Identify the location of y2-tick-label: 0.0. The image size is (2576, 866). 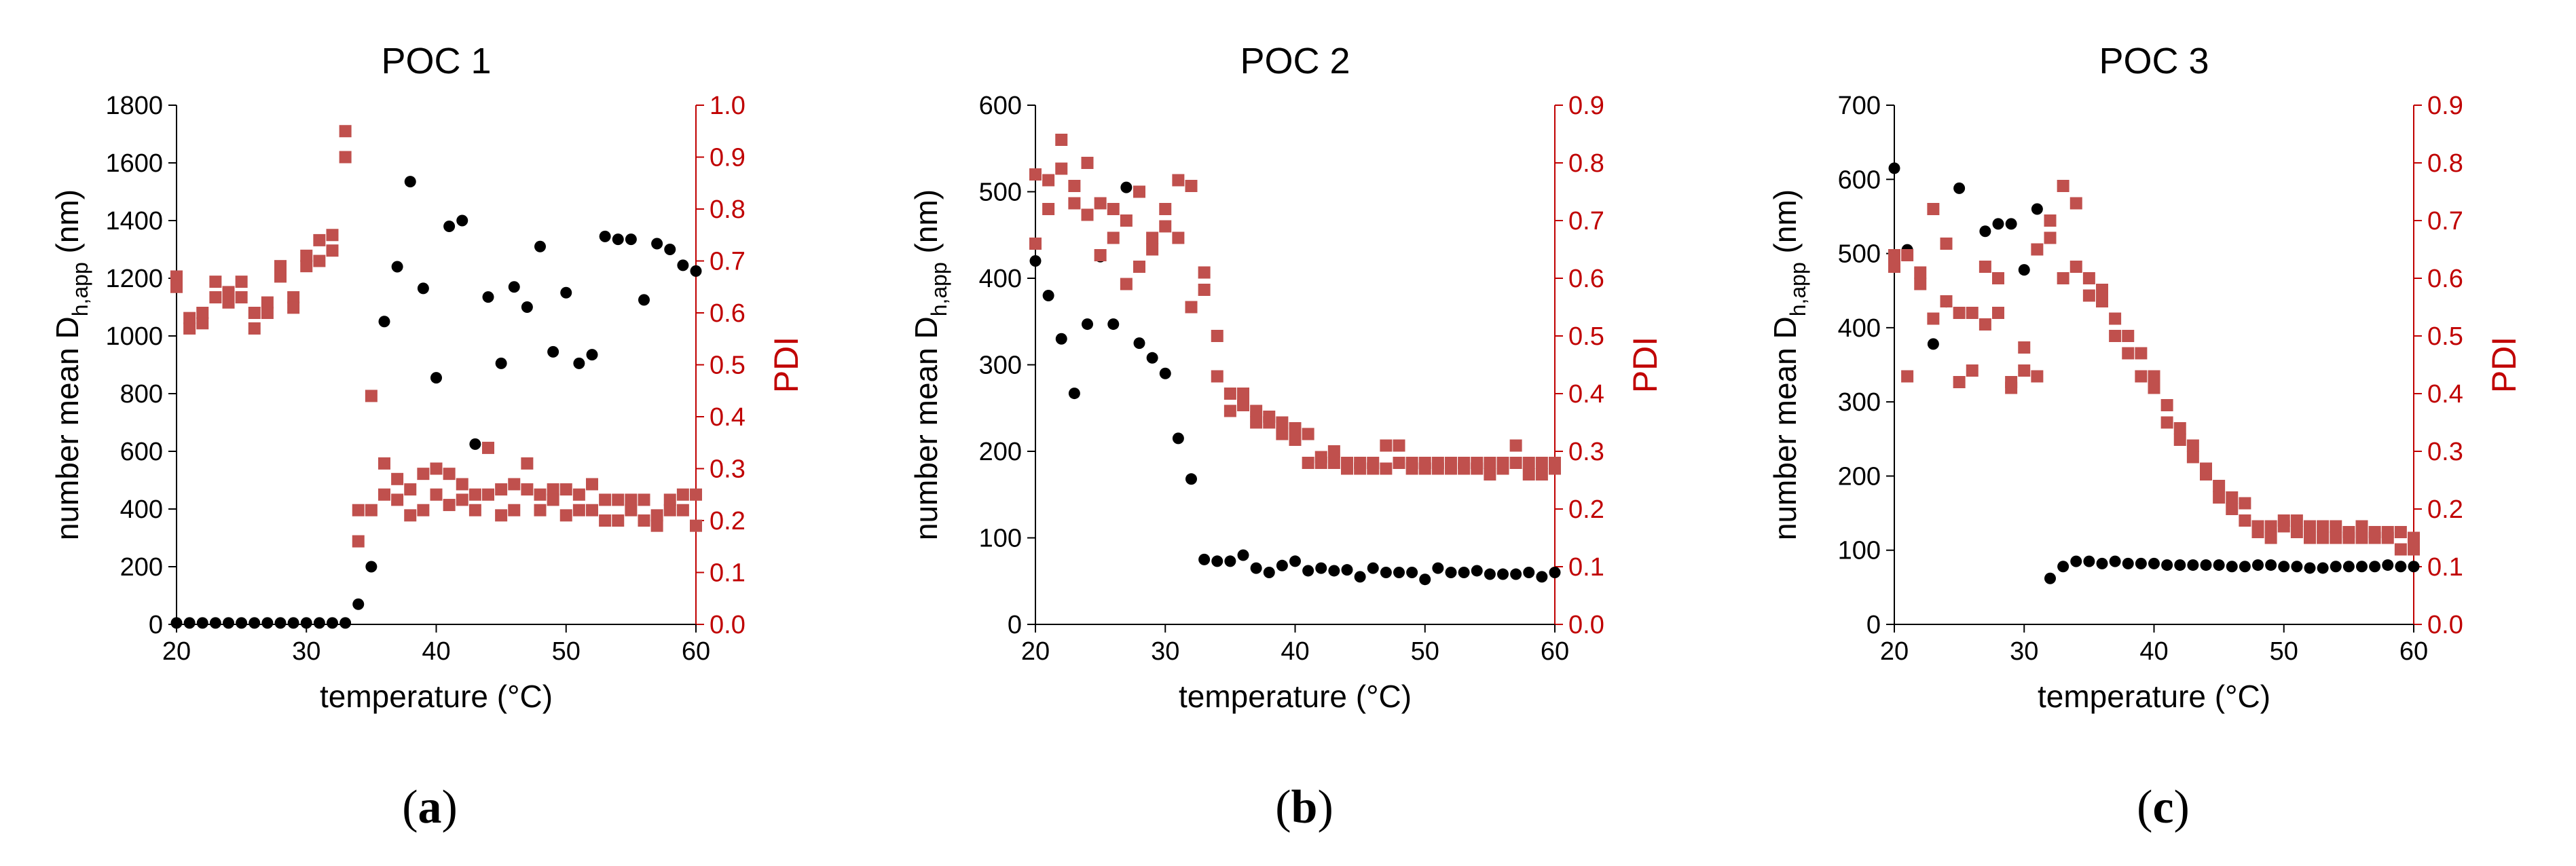
(1586, 625).